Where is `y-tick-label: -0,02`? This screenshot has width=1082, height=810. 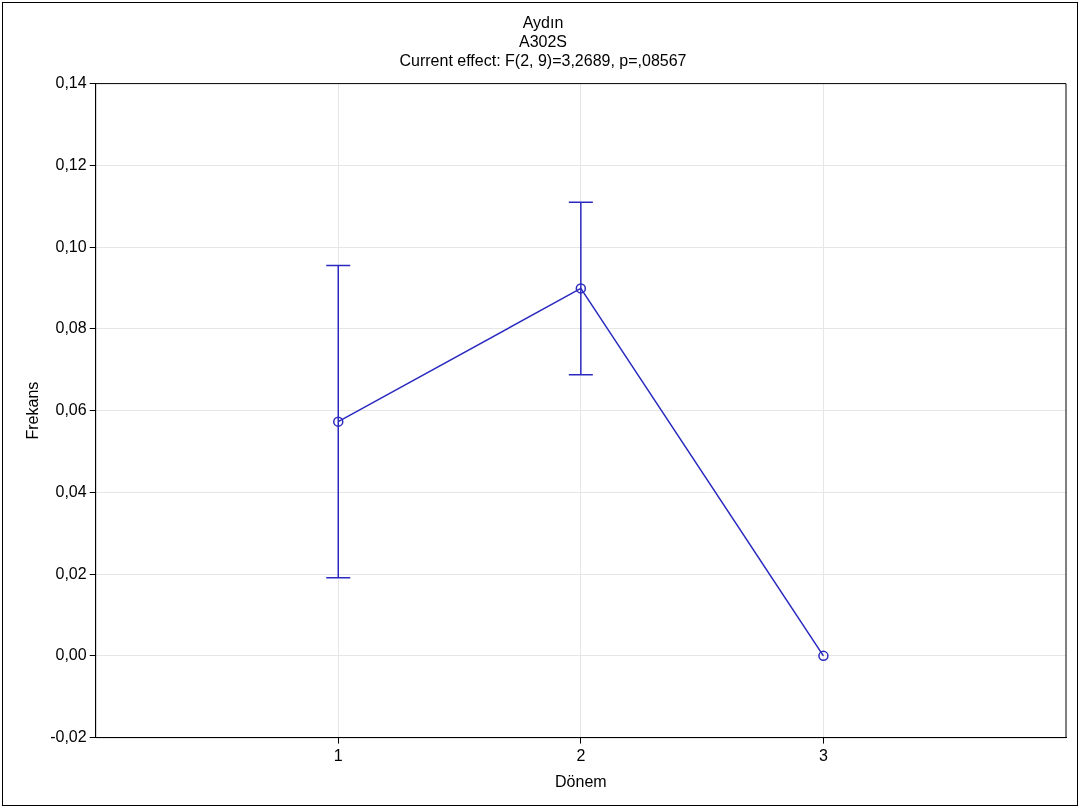
y-tick-label: -0,02 is located at coordinates (68, 737).